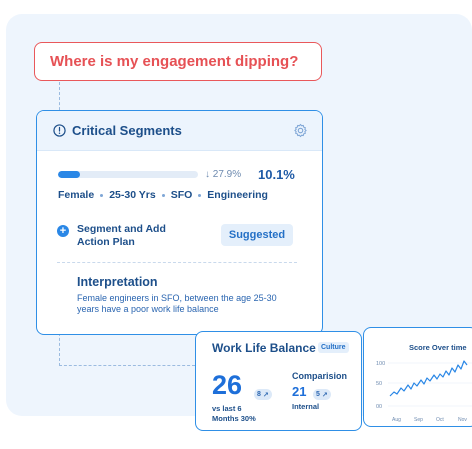  What do you see at coordinates (259, 394) in the screenshot?
I see `score-badge-value: 8` at bounding box center [259, 394].